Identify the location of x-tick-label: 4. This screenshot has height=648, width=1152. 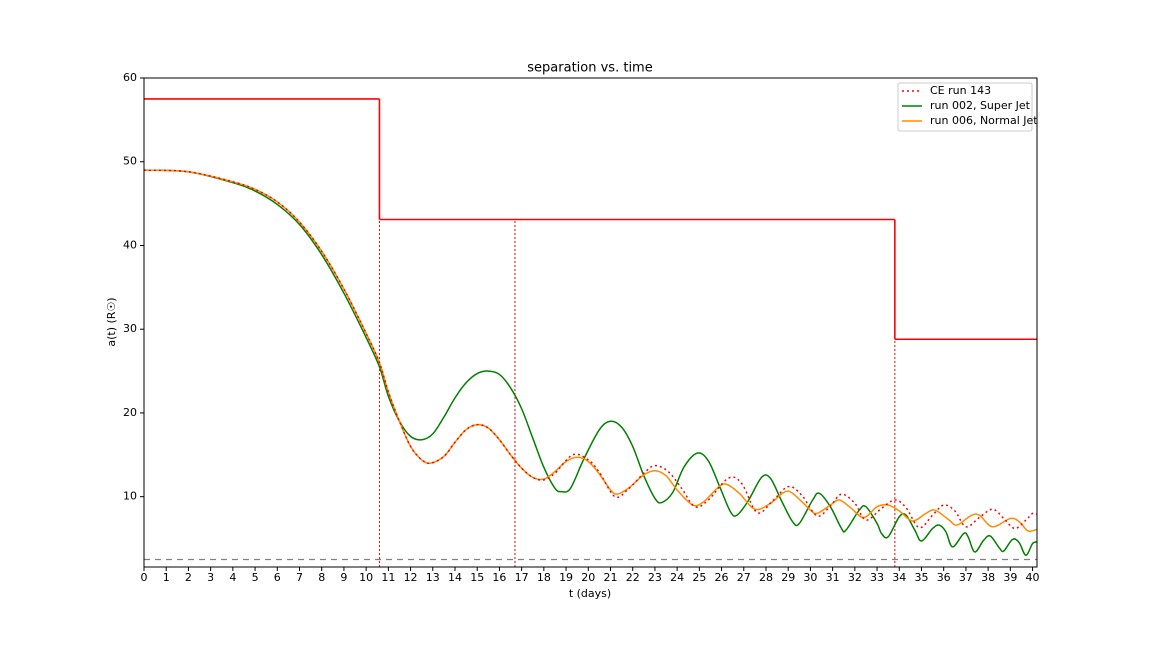
(232, 577).